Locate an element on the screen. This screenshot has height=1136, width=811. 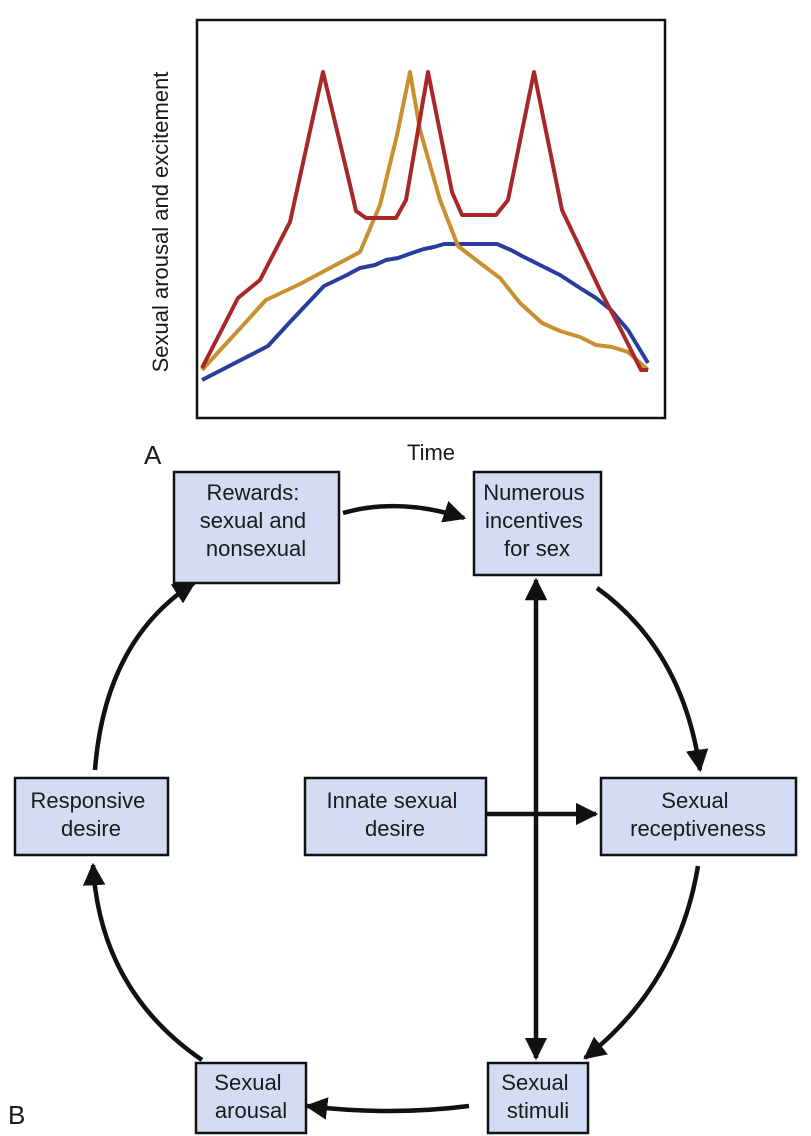
arrow-incentives-to-receptiveness is located at coordinates (652, 679).